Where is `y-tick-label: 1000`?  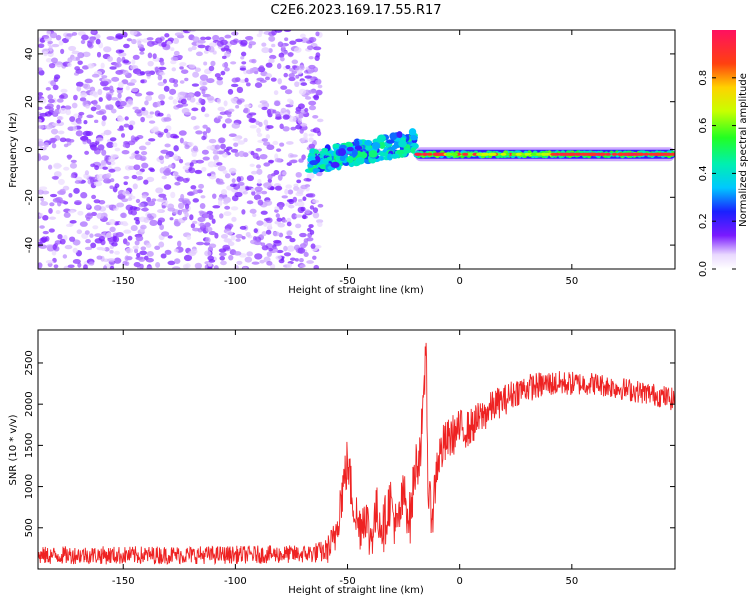 y-tick-label: 1000 is located at coordinates (29, 486).